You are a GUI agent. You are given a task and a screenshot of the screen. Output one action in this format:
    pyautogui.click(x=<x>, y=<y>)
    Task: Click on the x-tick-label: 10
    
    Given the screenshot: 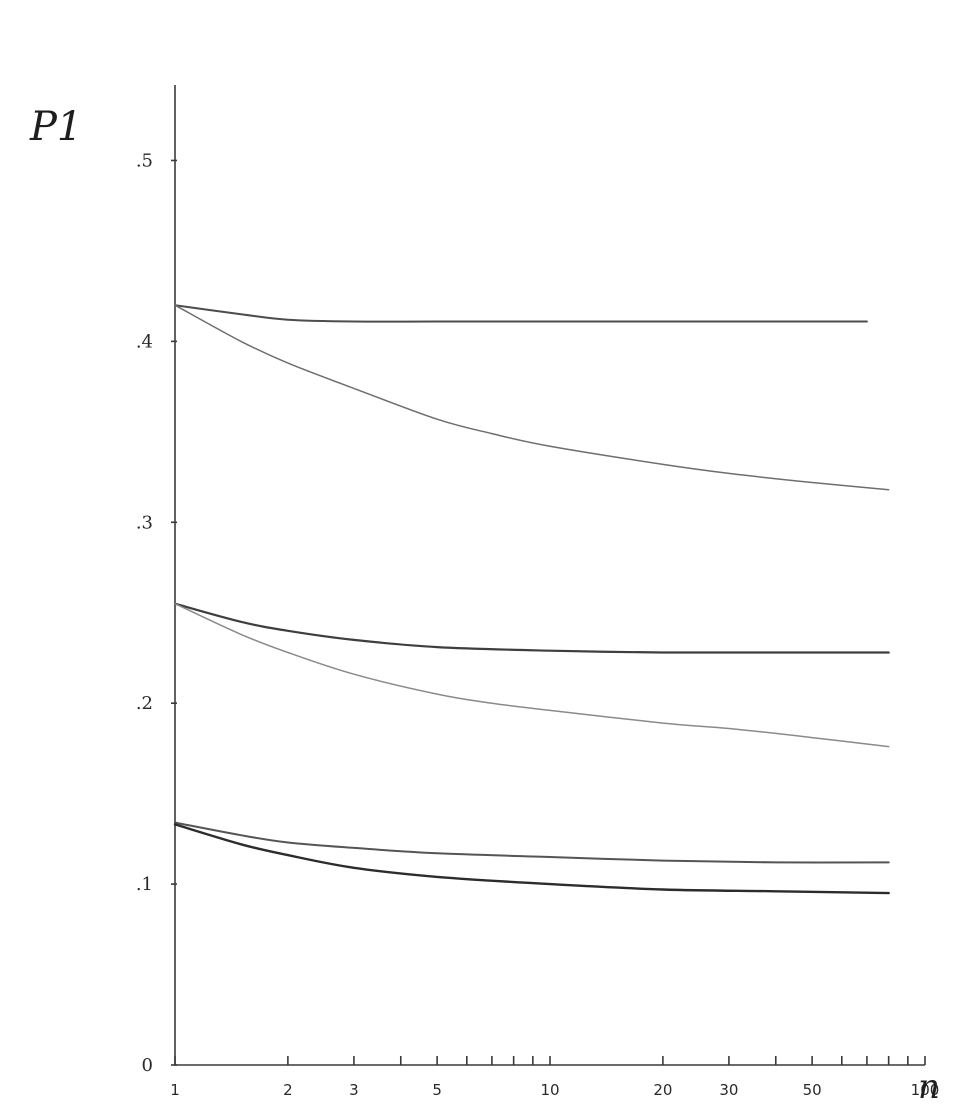 What is the action you would take?
    pyautogui.click(x=549, y=1090)
    